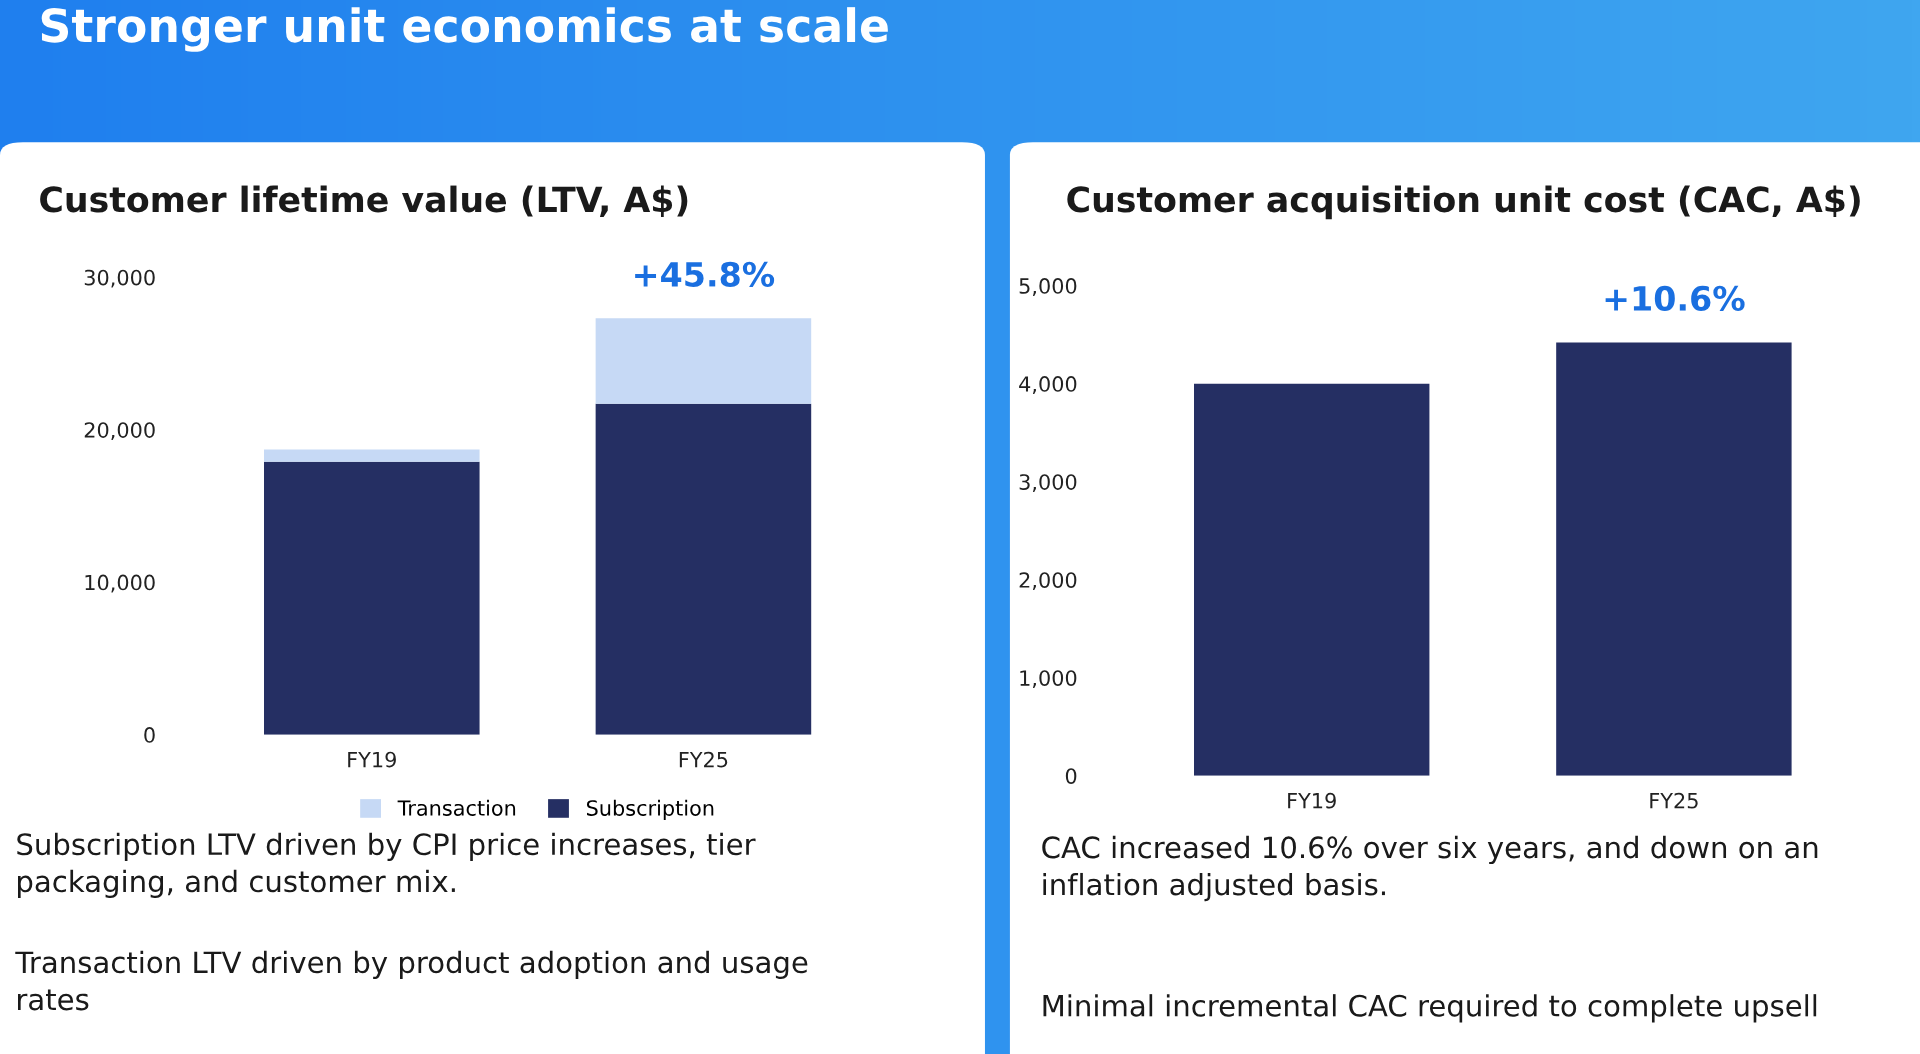 The image size is (1920, 1054). Describe the element at coordinates (650, 809) in the screenshot. I see `legend-label: Subscription` at that location.